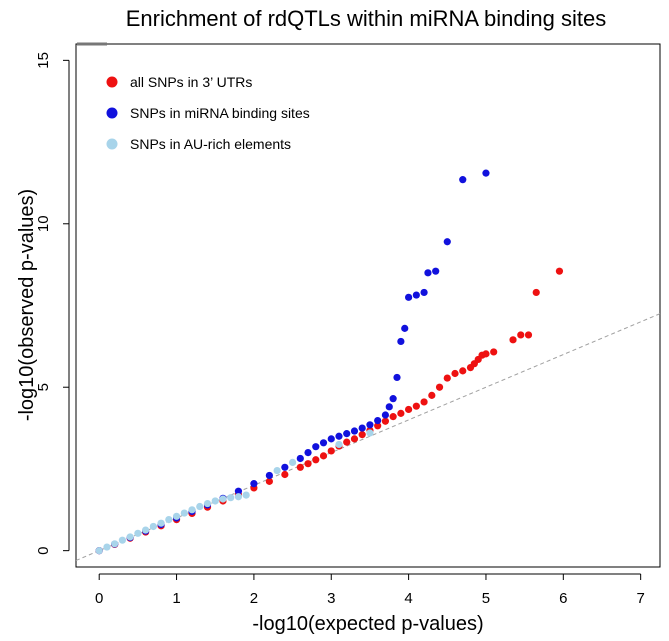 The image size is (669, 641). I want to click on y-tick-label: 15, so click(43, 60).